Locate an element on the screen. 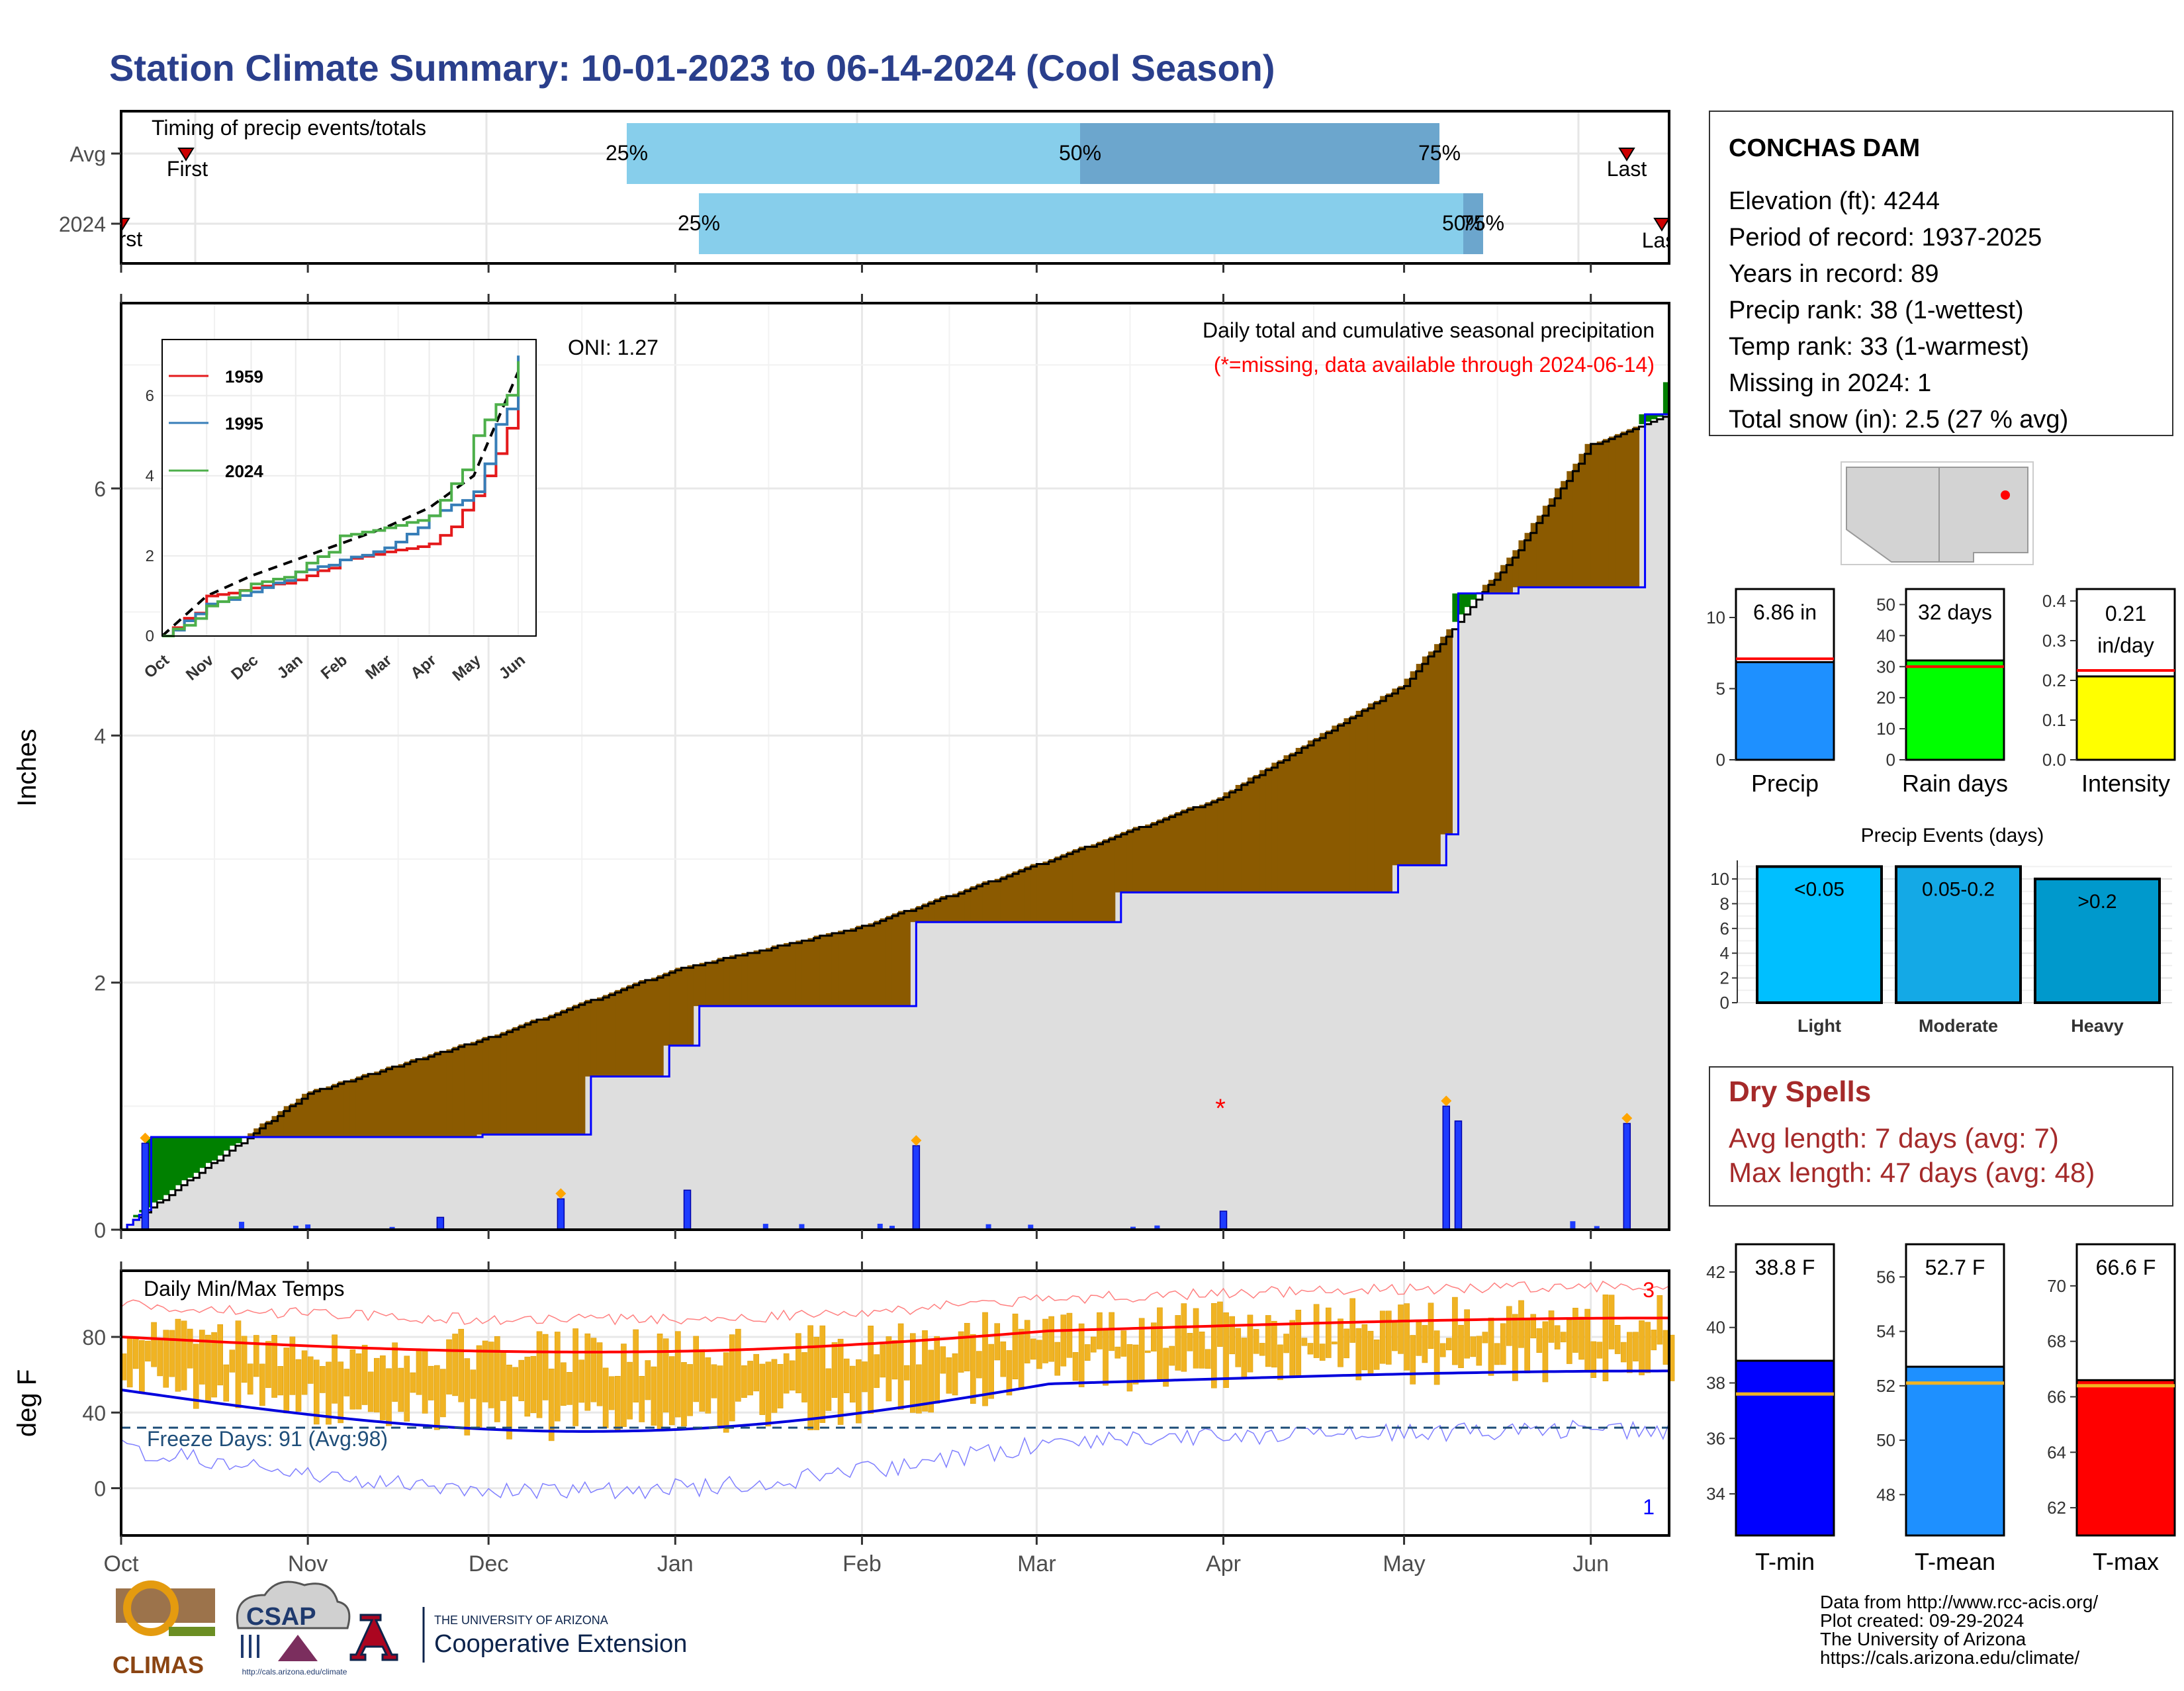 The width and height of the screenshot is (2184, 1691). temp-heading: Daily Min/Max Temps is located at coordinates (244, 1289).